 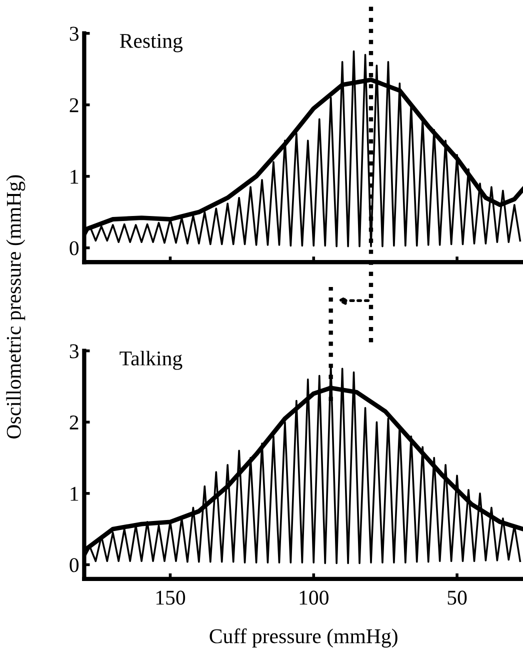 What do you see at coordinates (304, 638) in the screenshot?
I see `x-axis-title: Cuff pressure (mmHg)` at bounding box center [304, 638].